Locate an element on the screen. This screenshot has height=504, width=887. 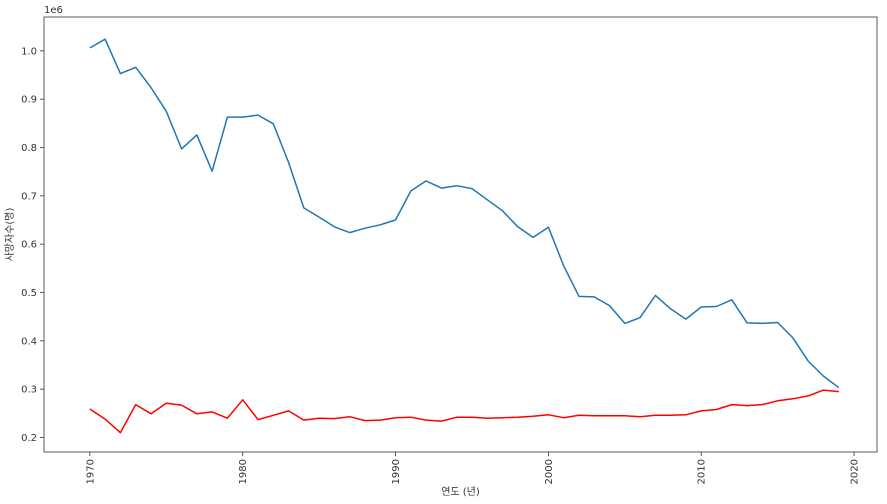
x-tick-label: 1990 is located at coordinates (396, 471).